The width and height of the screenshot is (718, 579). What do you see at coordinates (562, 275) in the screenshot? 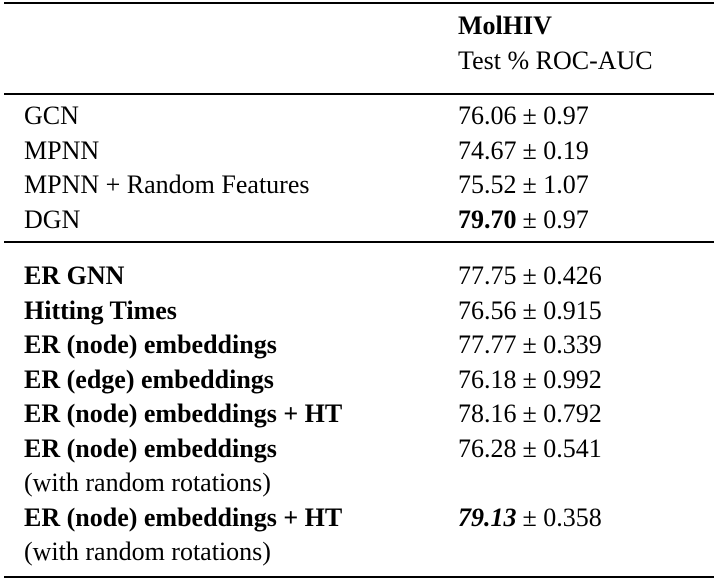
I see `error: ± 0.426` at bounding box center [562, 275].